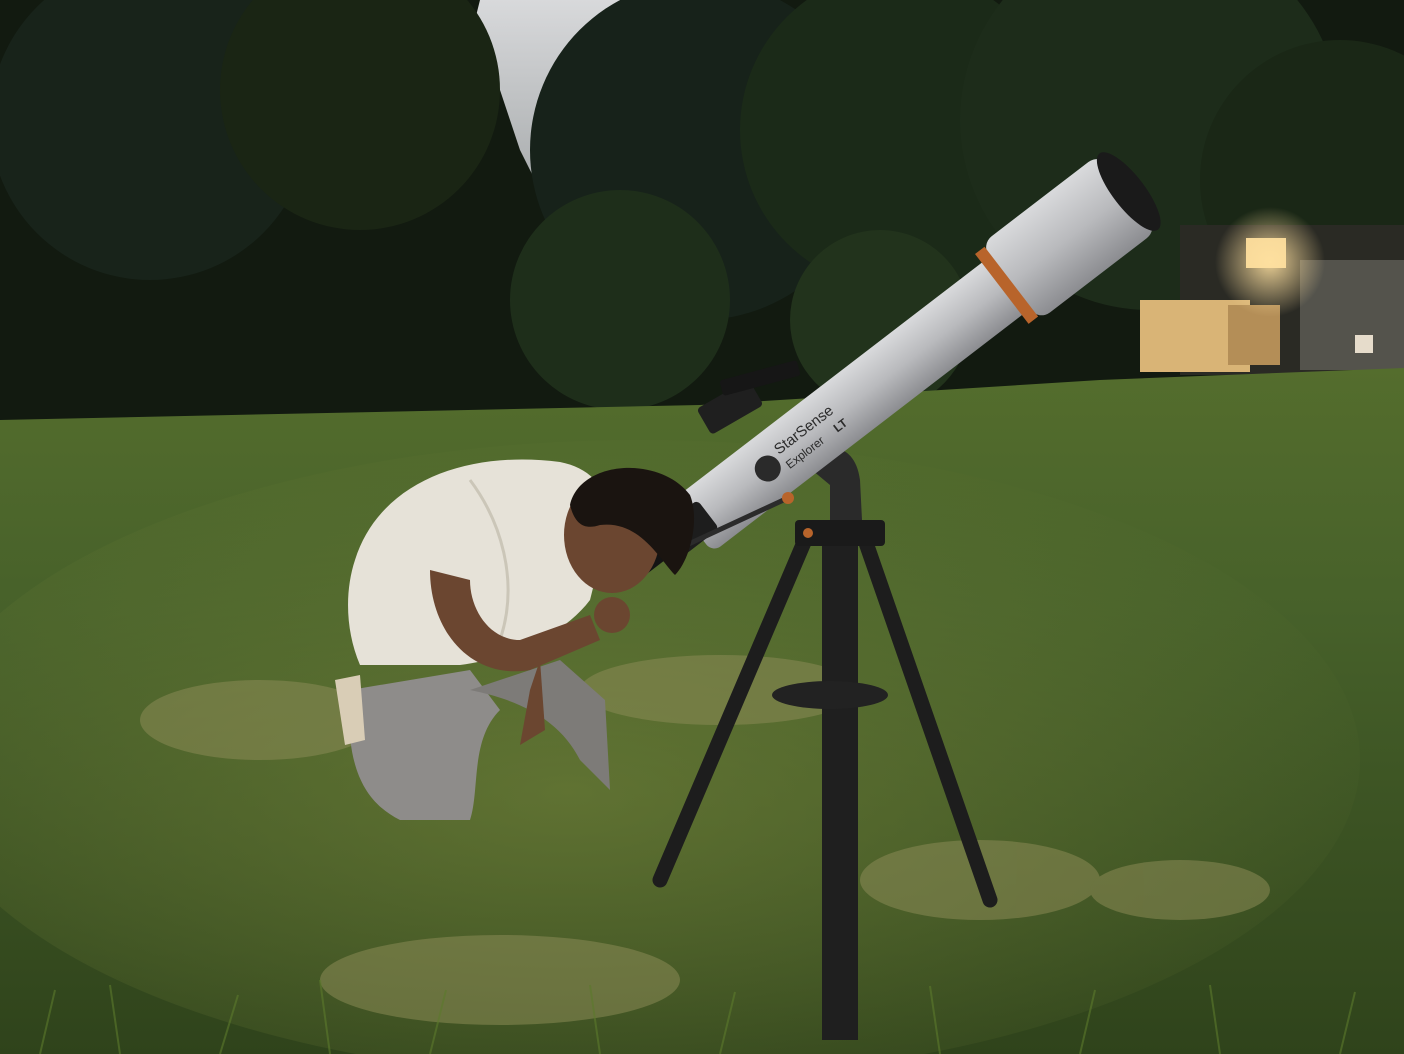  What do you see at coordinates (1272, 291) in the screenshot?
I see `house` at bounding box center [1272, 291].